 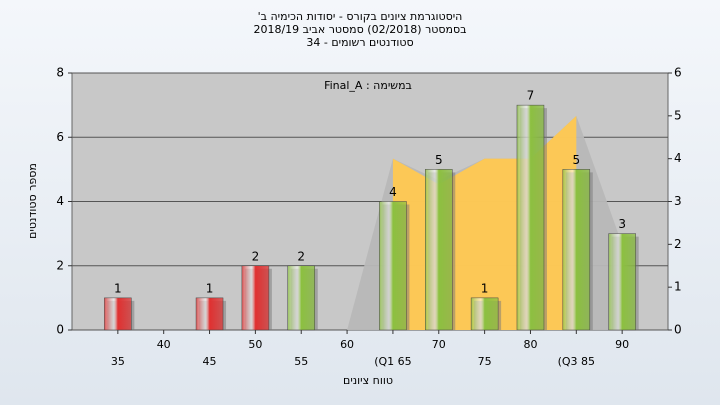 I want to click on x-tick-label: 80, so click(x=530, y=344).